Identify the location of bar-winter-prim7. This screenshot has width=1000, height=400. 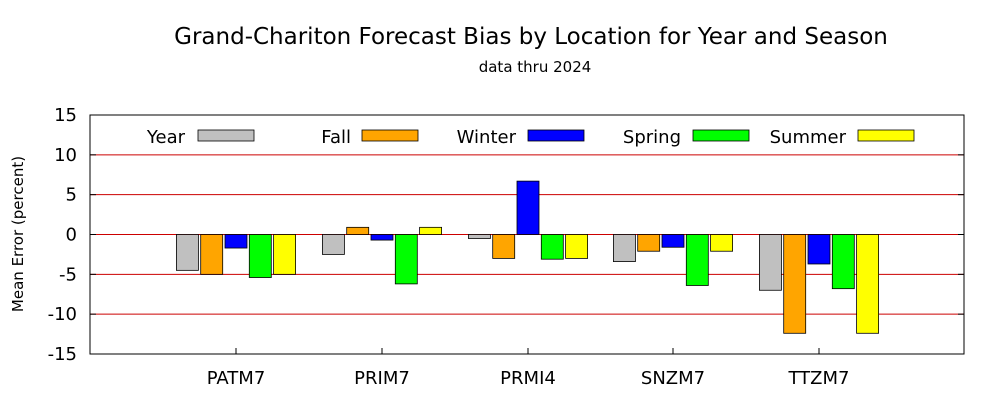
(382, 237).